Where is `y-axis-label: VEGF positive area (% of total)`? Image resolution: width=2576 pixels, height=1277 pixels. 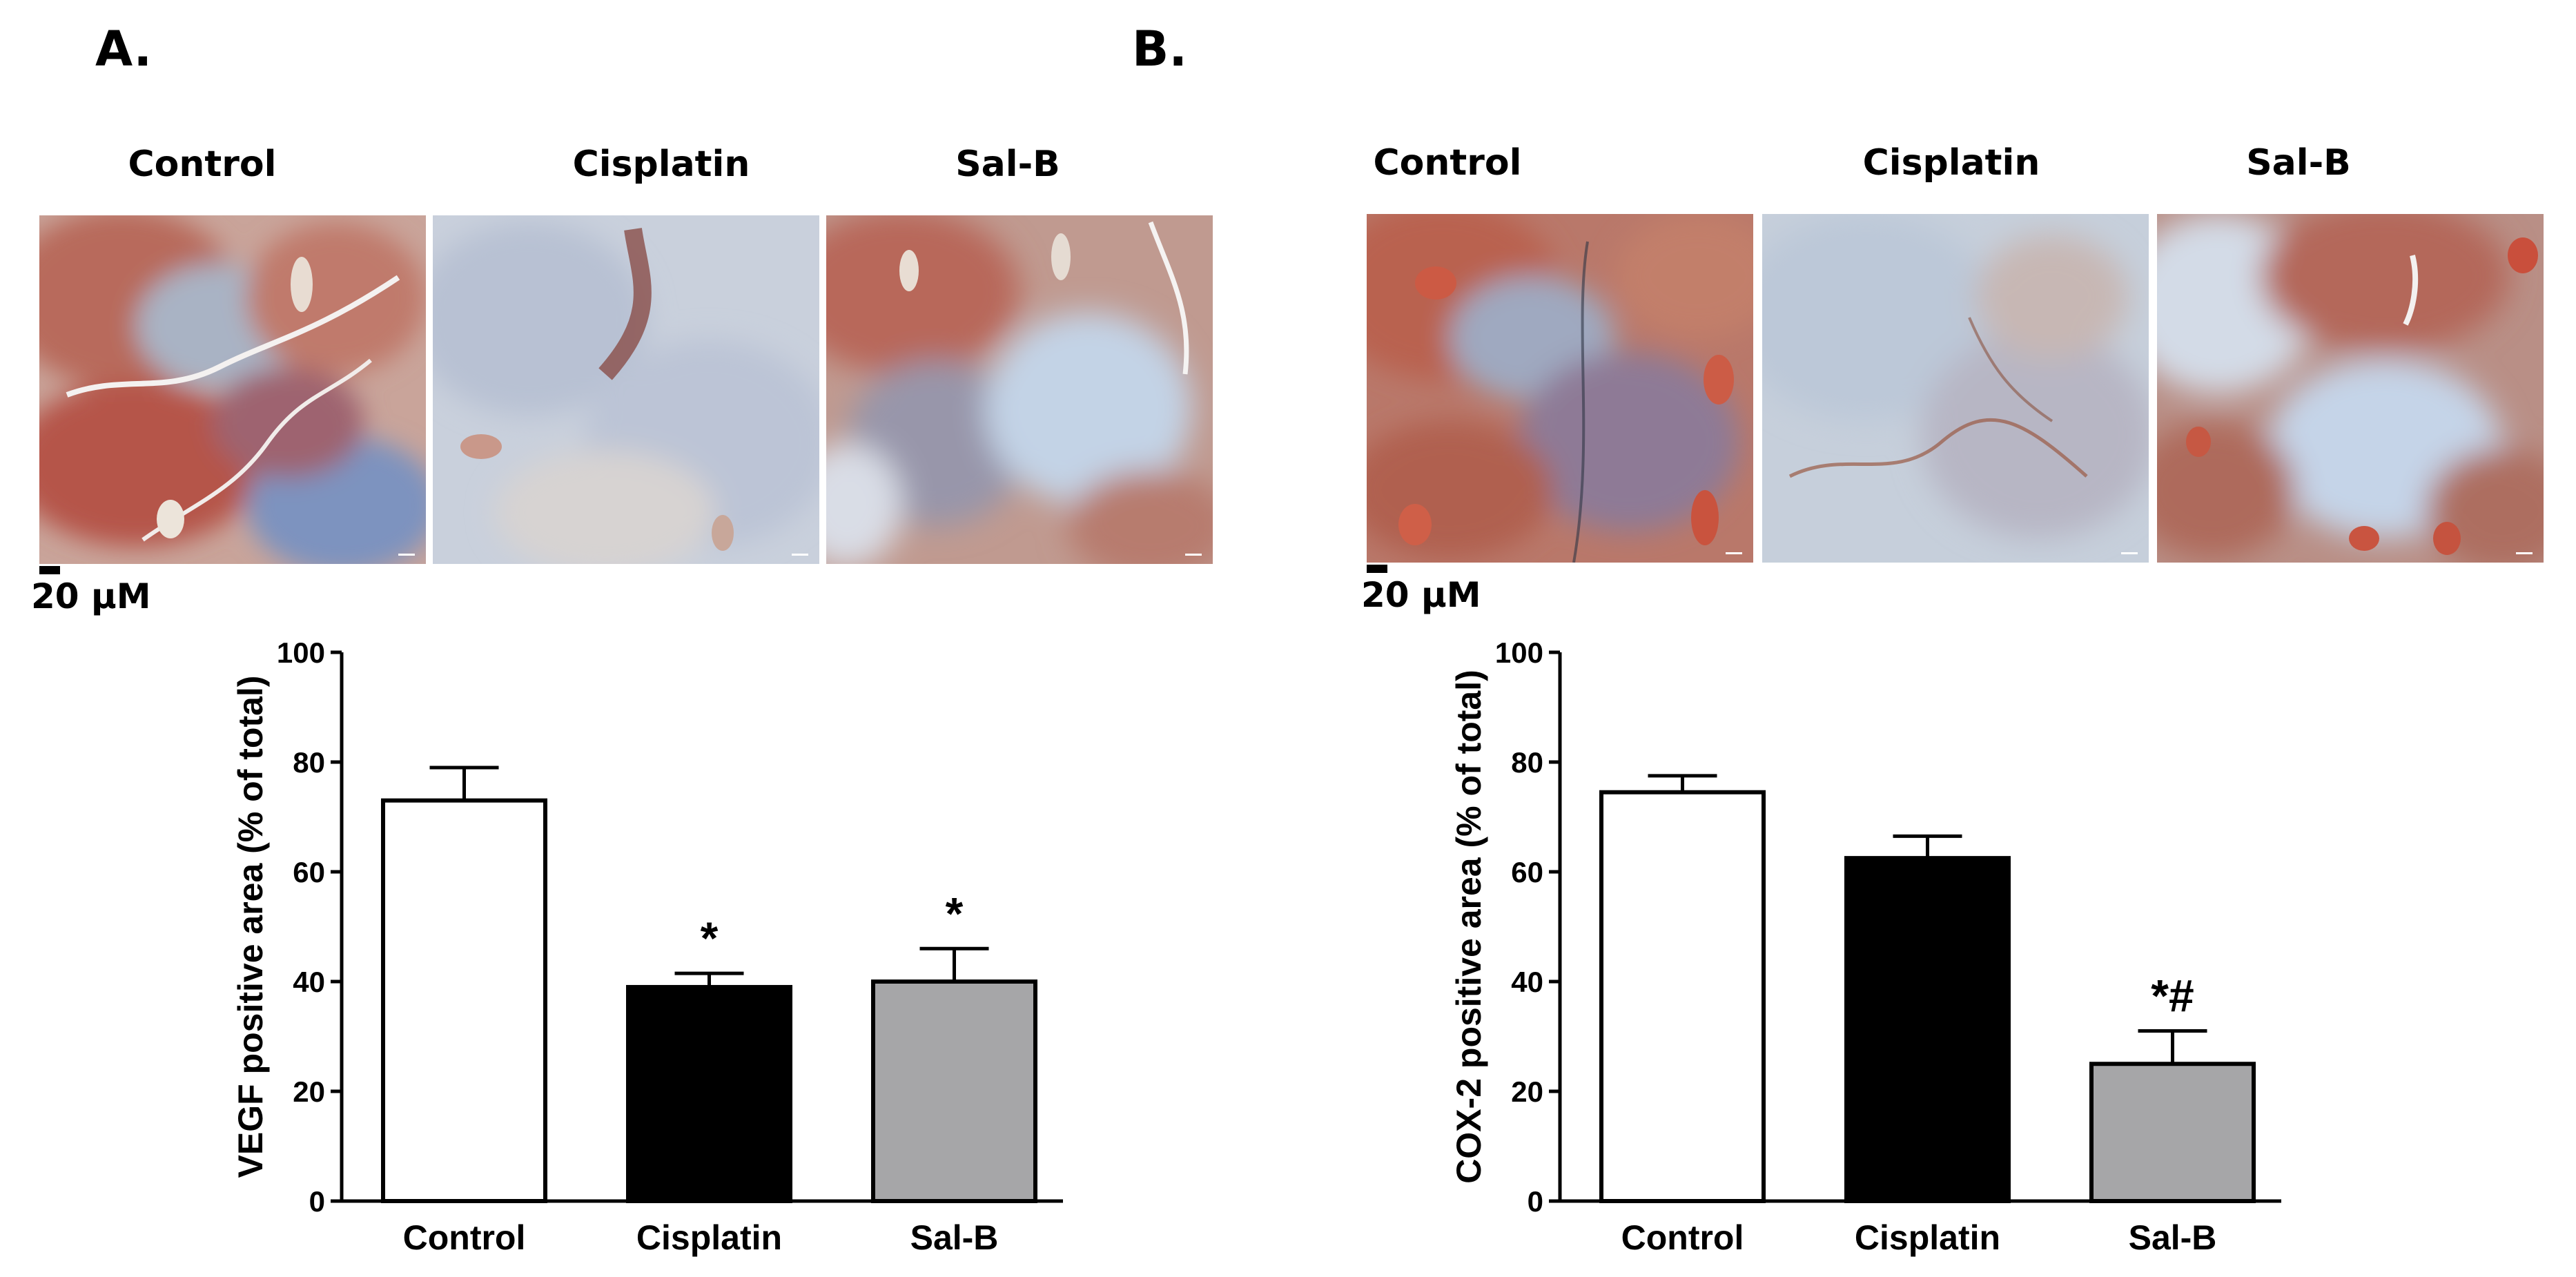 y-axis-label: VEGF positive area (% of total) is located at coordinates (250, 927).